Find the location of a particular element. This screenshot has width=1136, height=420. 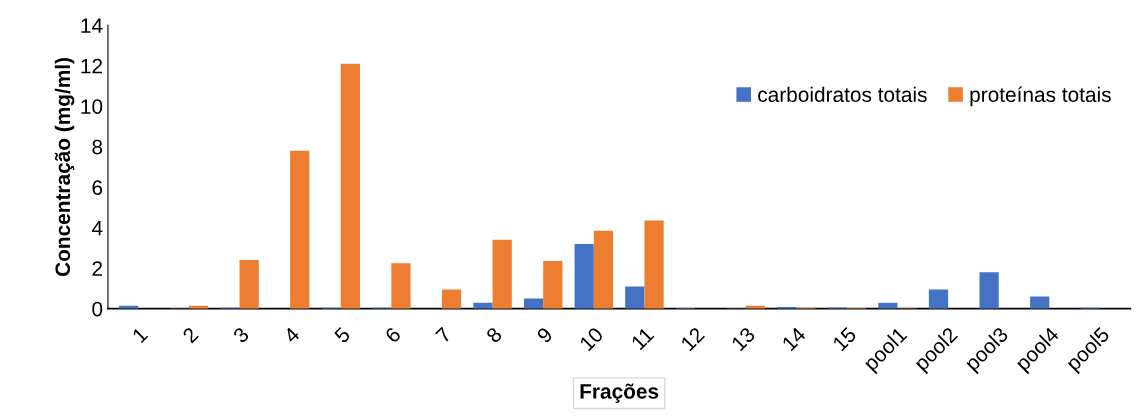

x-axis-title: Frações is located at coordinates (619, 393).